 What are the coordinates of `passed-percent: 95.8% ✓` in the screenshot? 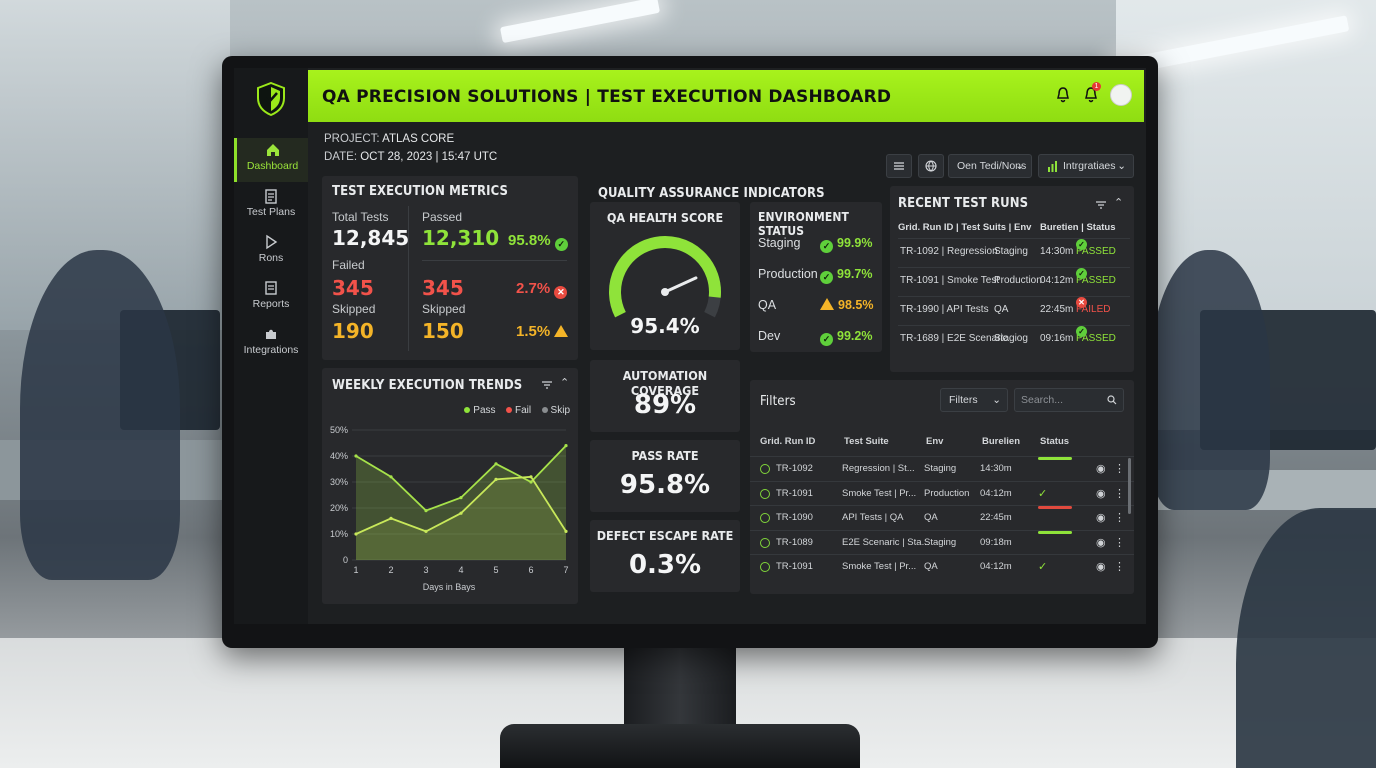 It's located at (538, 241).